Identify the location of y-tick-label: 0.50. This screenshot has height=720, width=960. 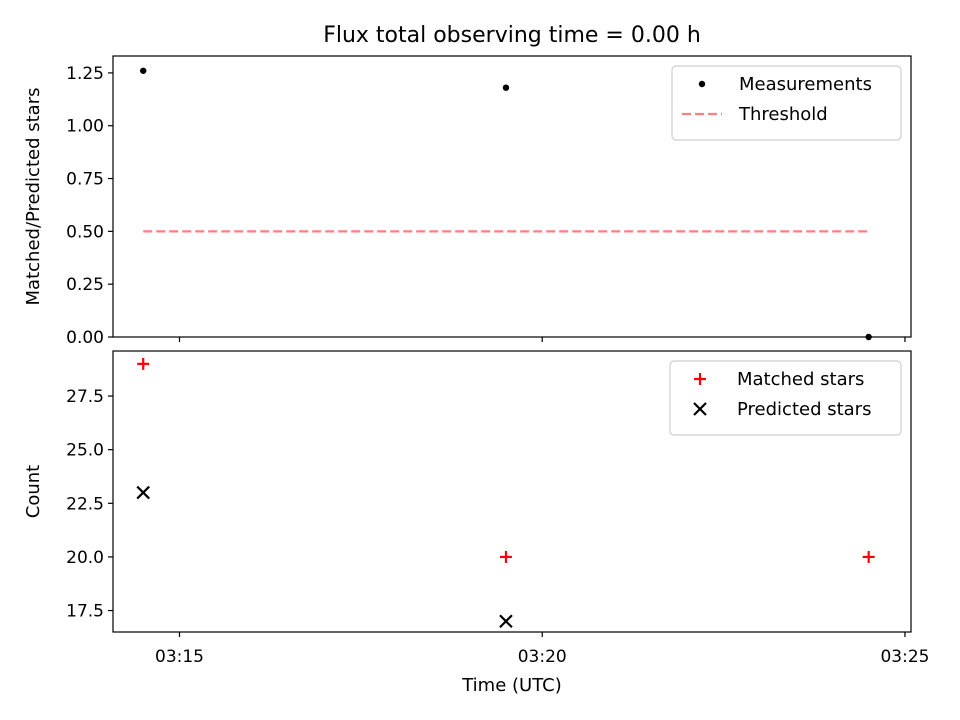
(85, 232).